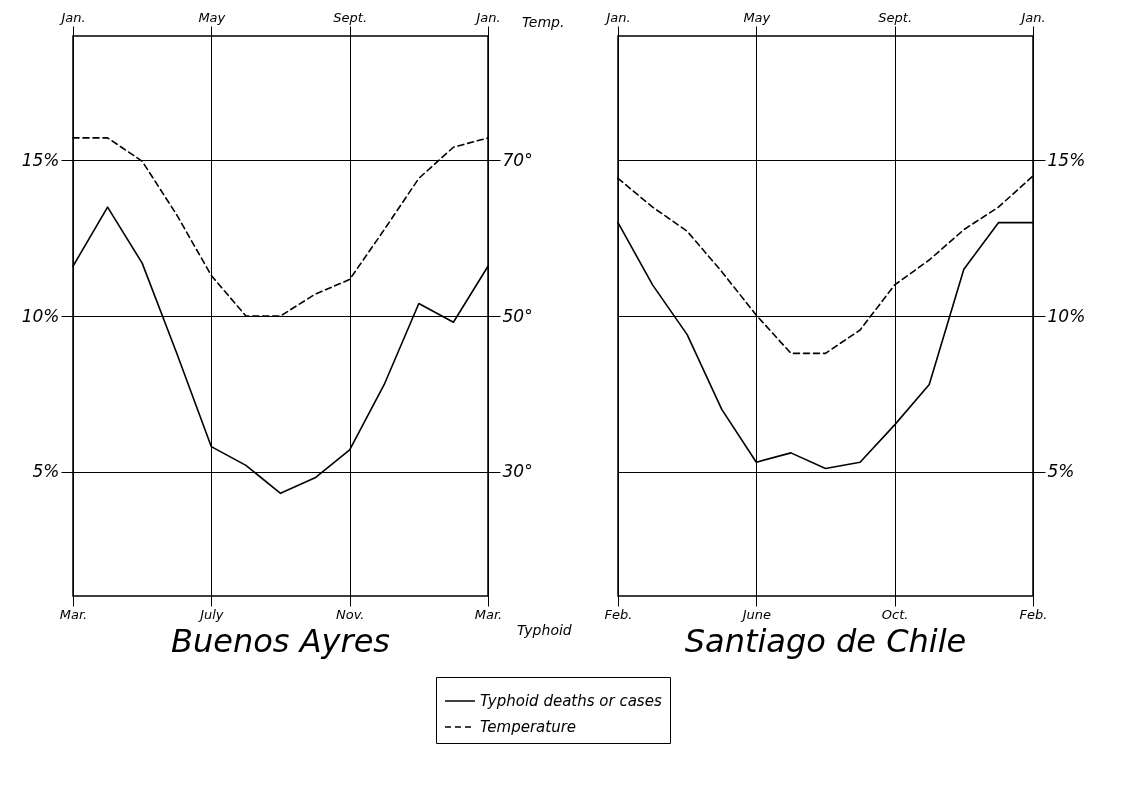 The width and height of the screenshot is (1124, 791). I want to click on x-tick-label: July, so click(210, 614).